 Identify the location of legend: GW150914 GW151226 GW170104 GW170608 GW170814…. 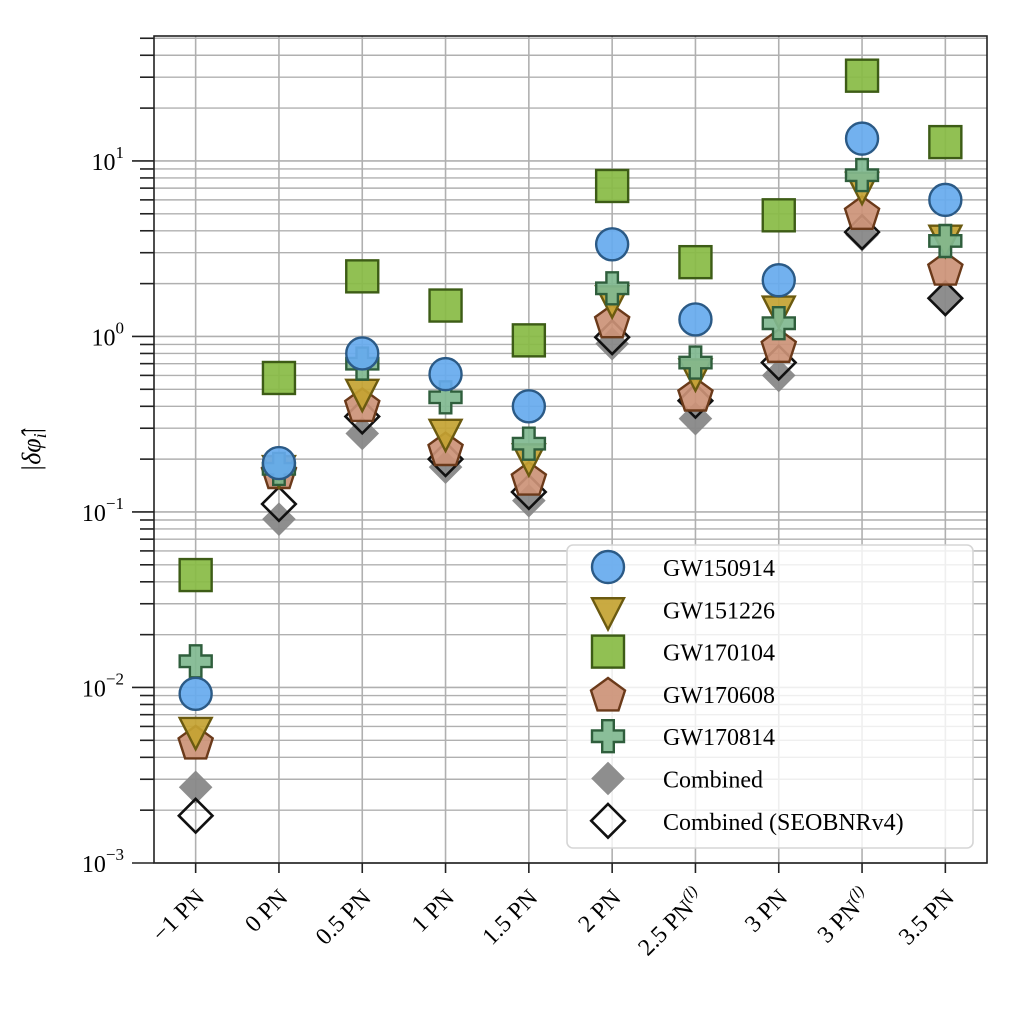
(770, 696).